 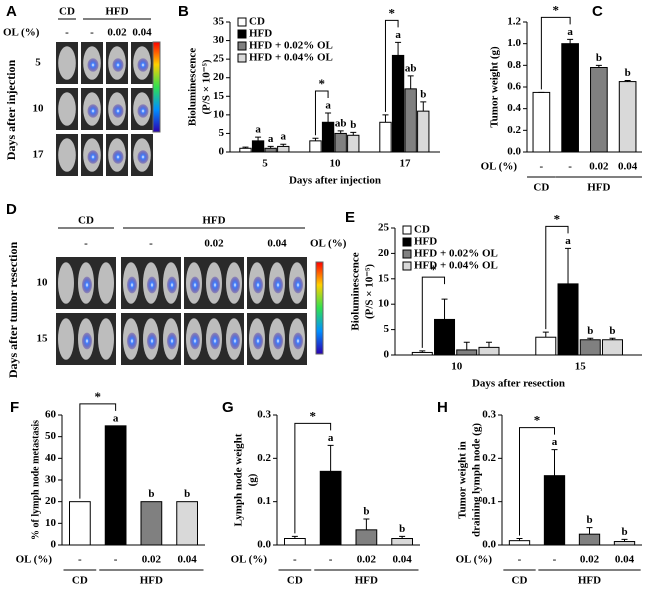 What do you see at coordinates (277, 244) in the screenshot?
I see `column-label: 0.04` at bounding box center [277, 244].